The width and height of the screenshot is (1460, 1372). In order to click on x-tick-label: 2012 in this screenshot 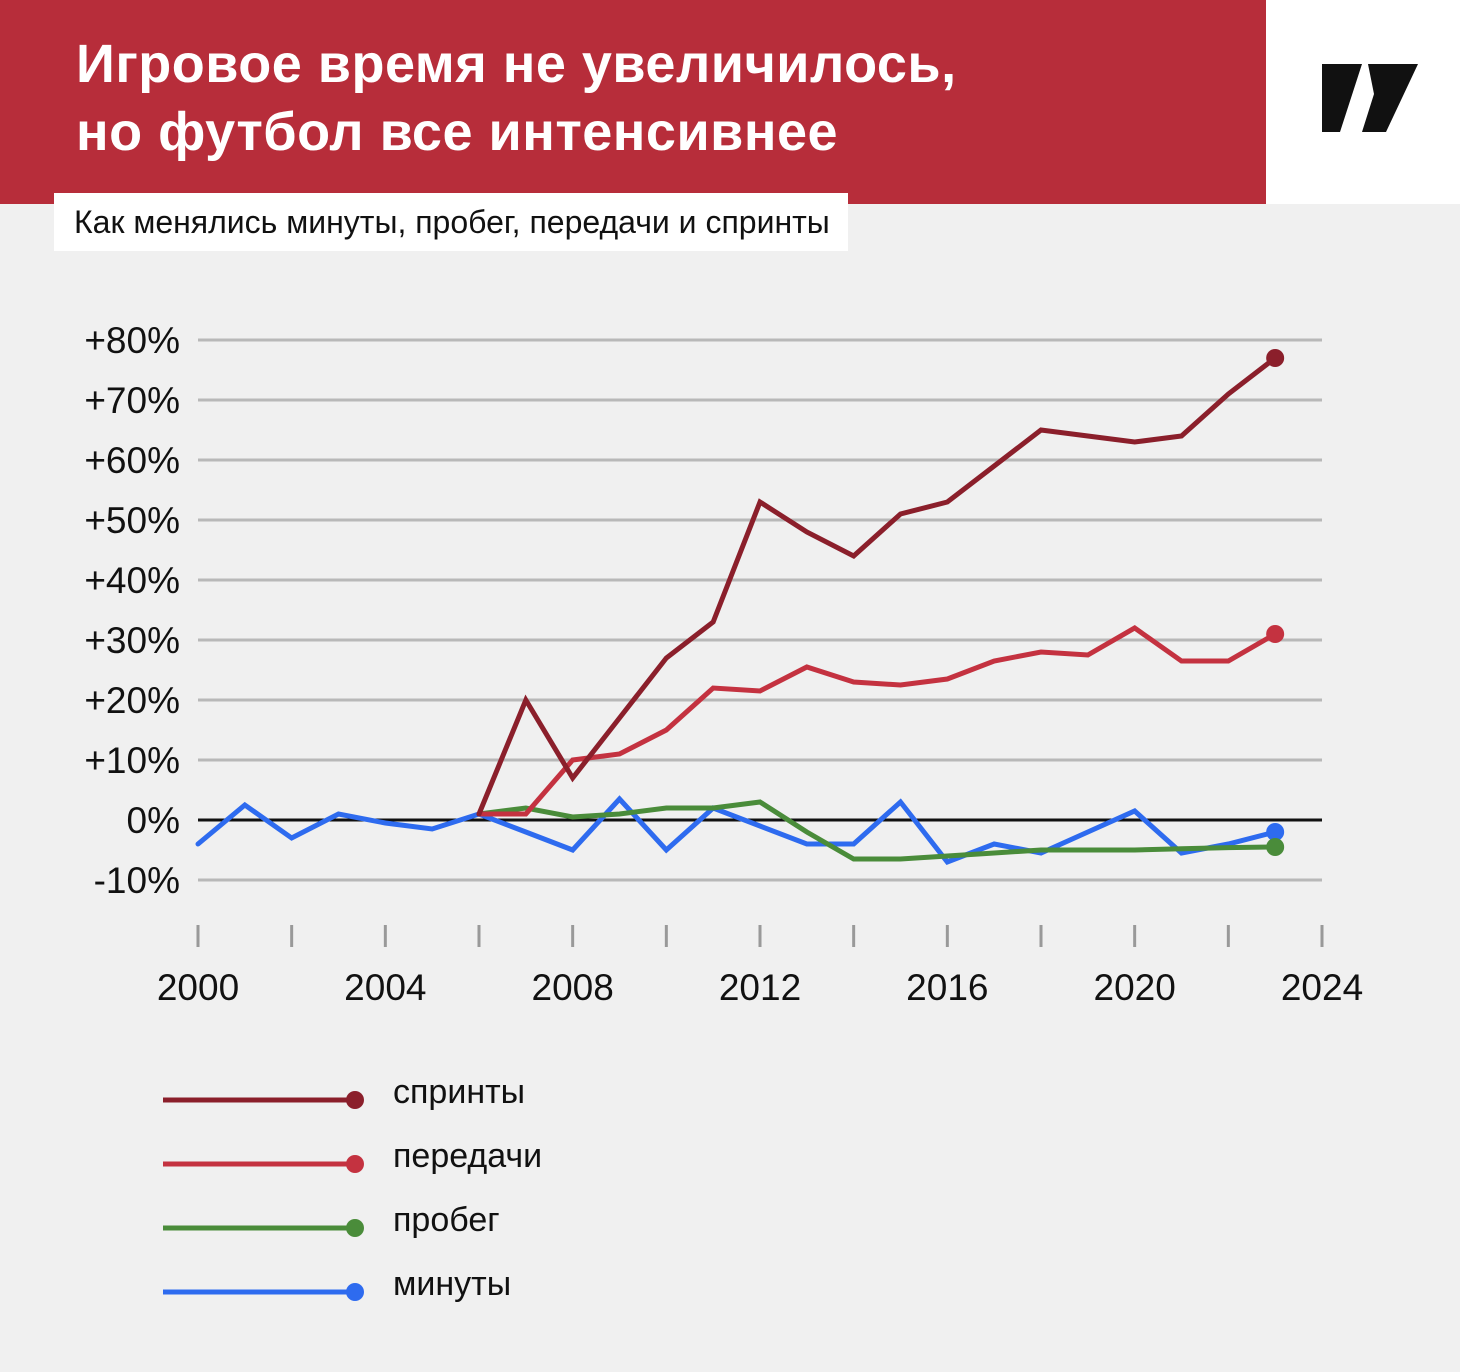, I will do `click(760, 987)`.